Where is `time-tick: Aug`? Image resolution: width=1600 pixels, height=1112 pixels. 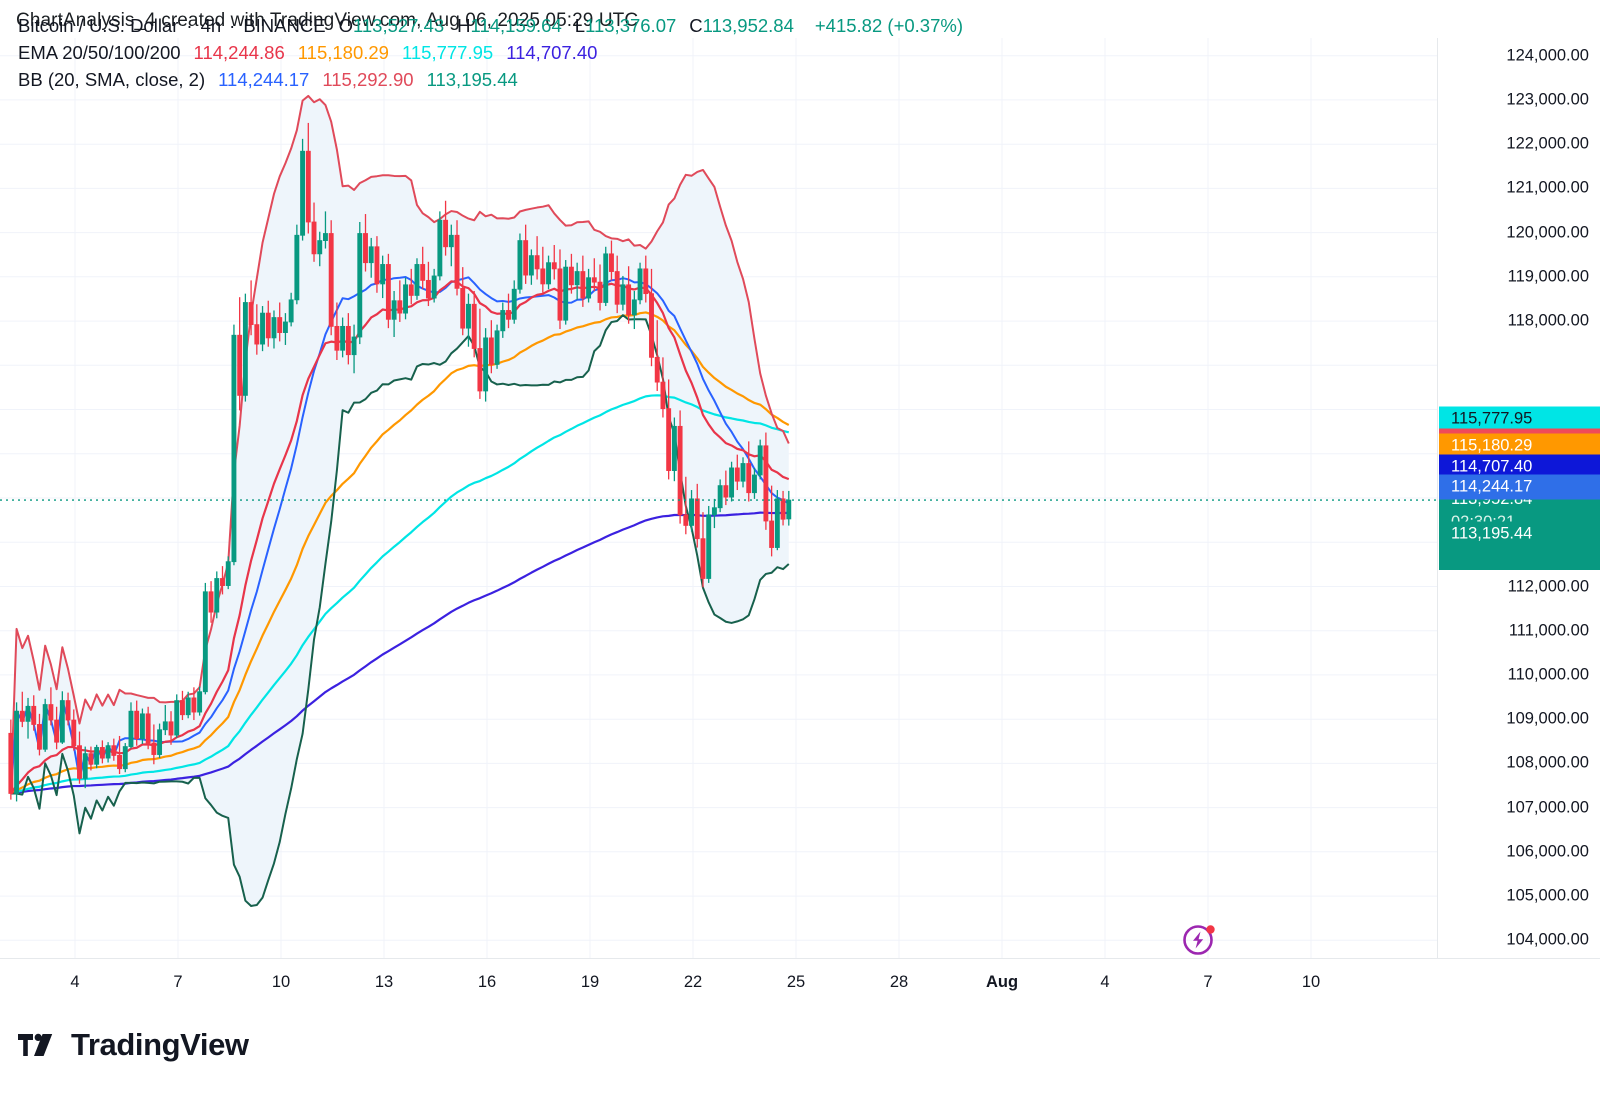 time-tick: Aug is located at coordinates (1002, 982).